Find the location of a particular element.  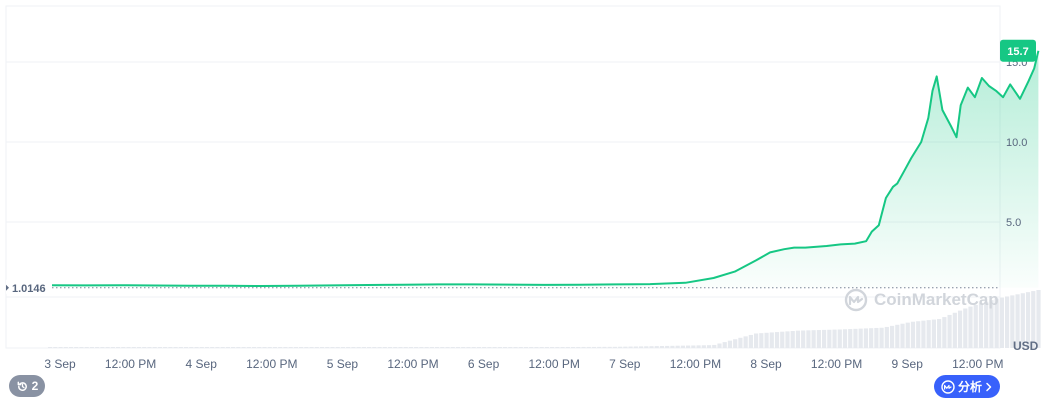

x-tick-label: 8 Sep is located at coordinates (766, 364).